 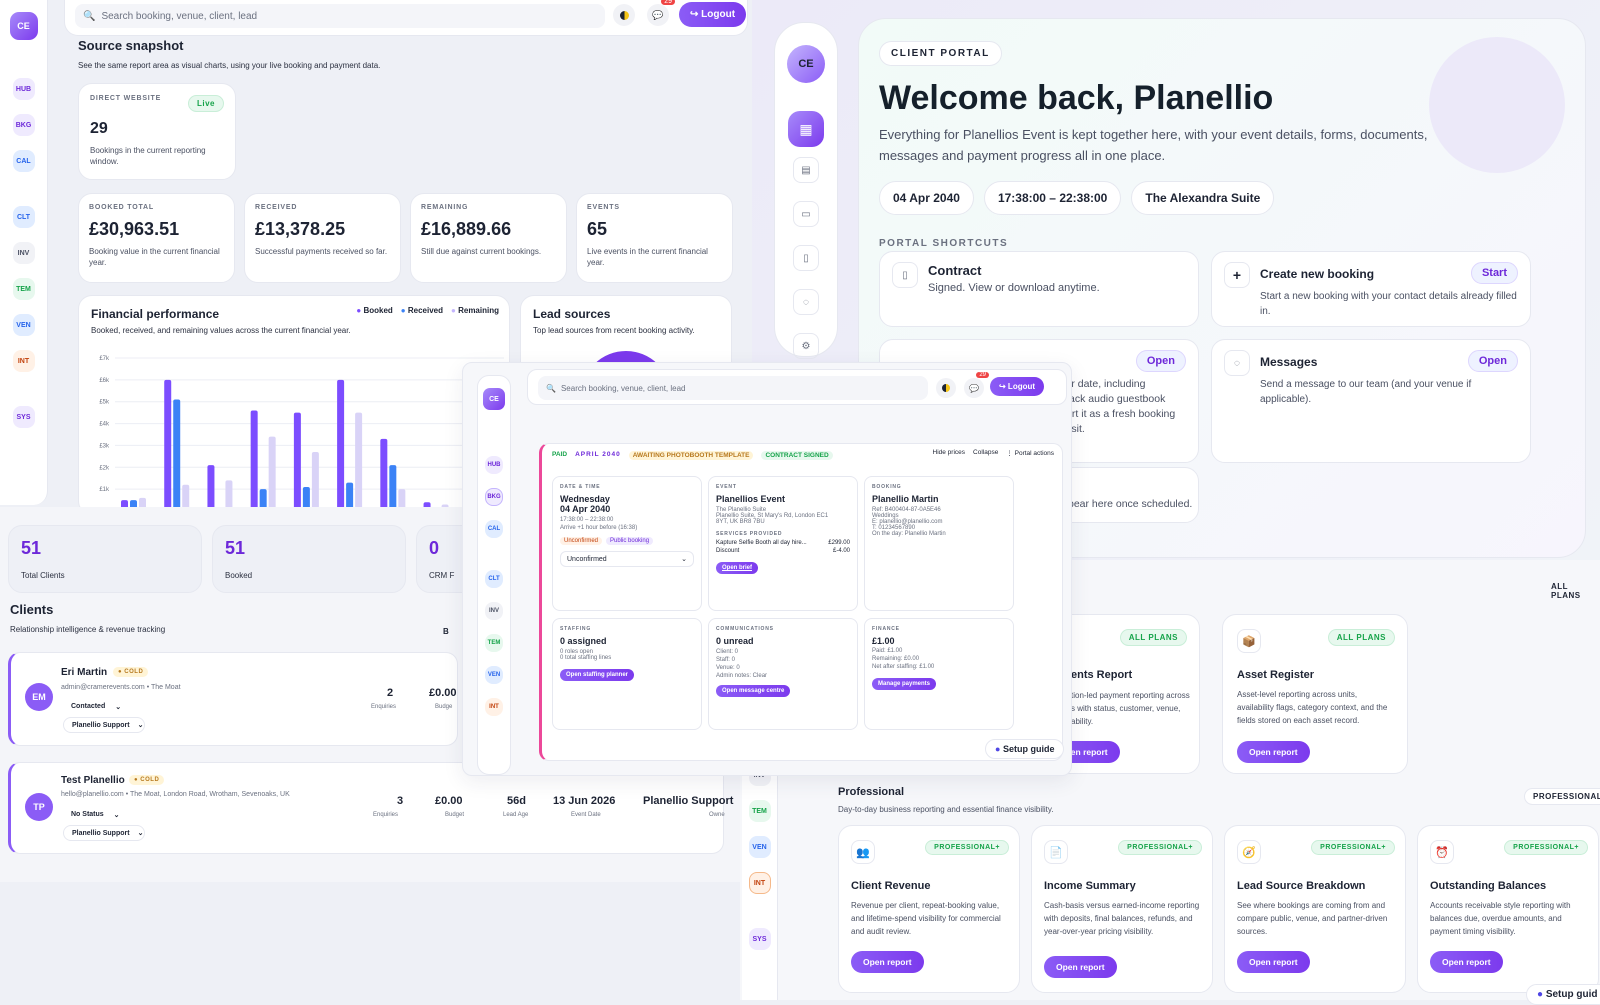 What do you see at coordinates (95, 815) in the screenshot?
I see `status-select: No Status ⌄` at bounding box center [95, 815].